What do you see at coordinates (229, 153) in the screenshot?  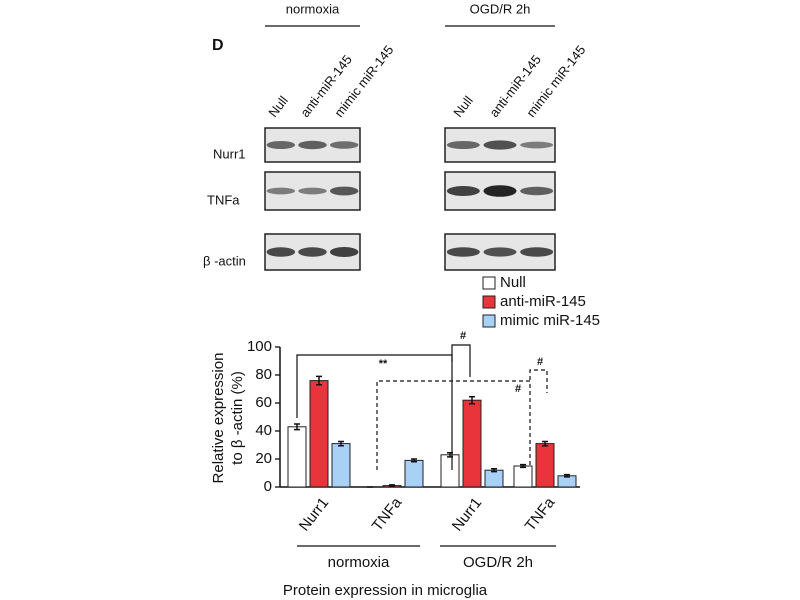 I see `blot-row-label: Nurr1` at bounding box center [229, 153].